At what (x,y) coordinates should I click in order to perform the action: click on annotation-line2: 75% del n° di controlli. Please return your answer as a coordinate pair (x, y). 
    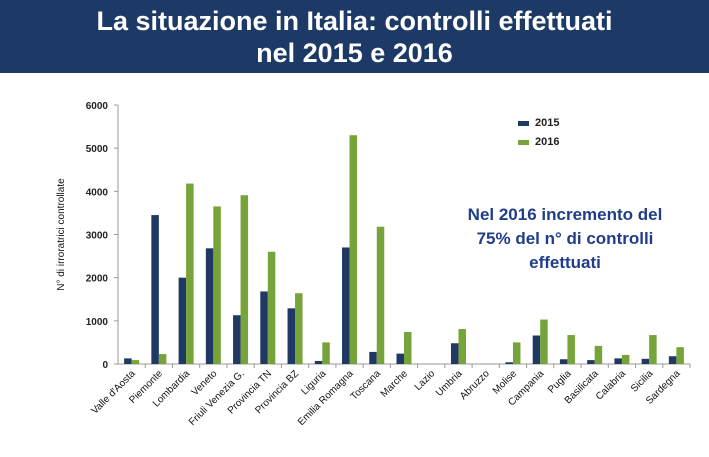
    Looking at the image, I should click on (565, 238).